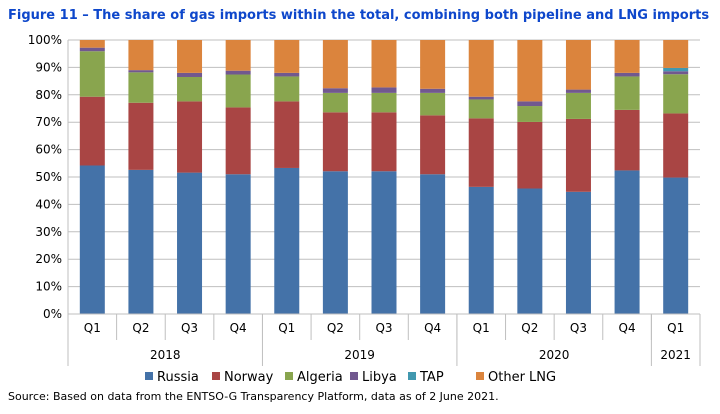 Image resolution: width=720 pixels, height=414 pixels. What do you see at coordinates (379, 377) in the screenshot?
I see `legend-label: Libya` at bounding box center [379, 377].